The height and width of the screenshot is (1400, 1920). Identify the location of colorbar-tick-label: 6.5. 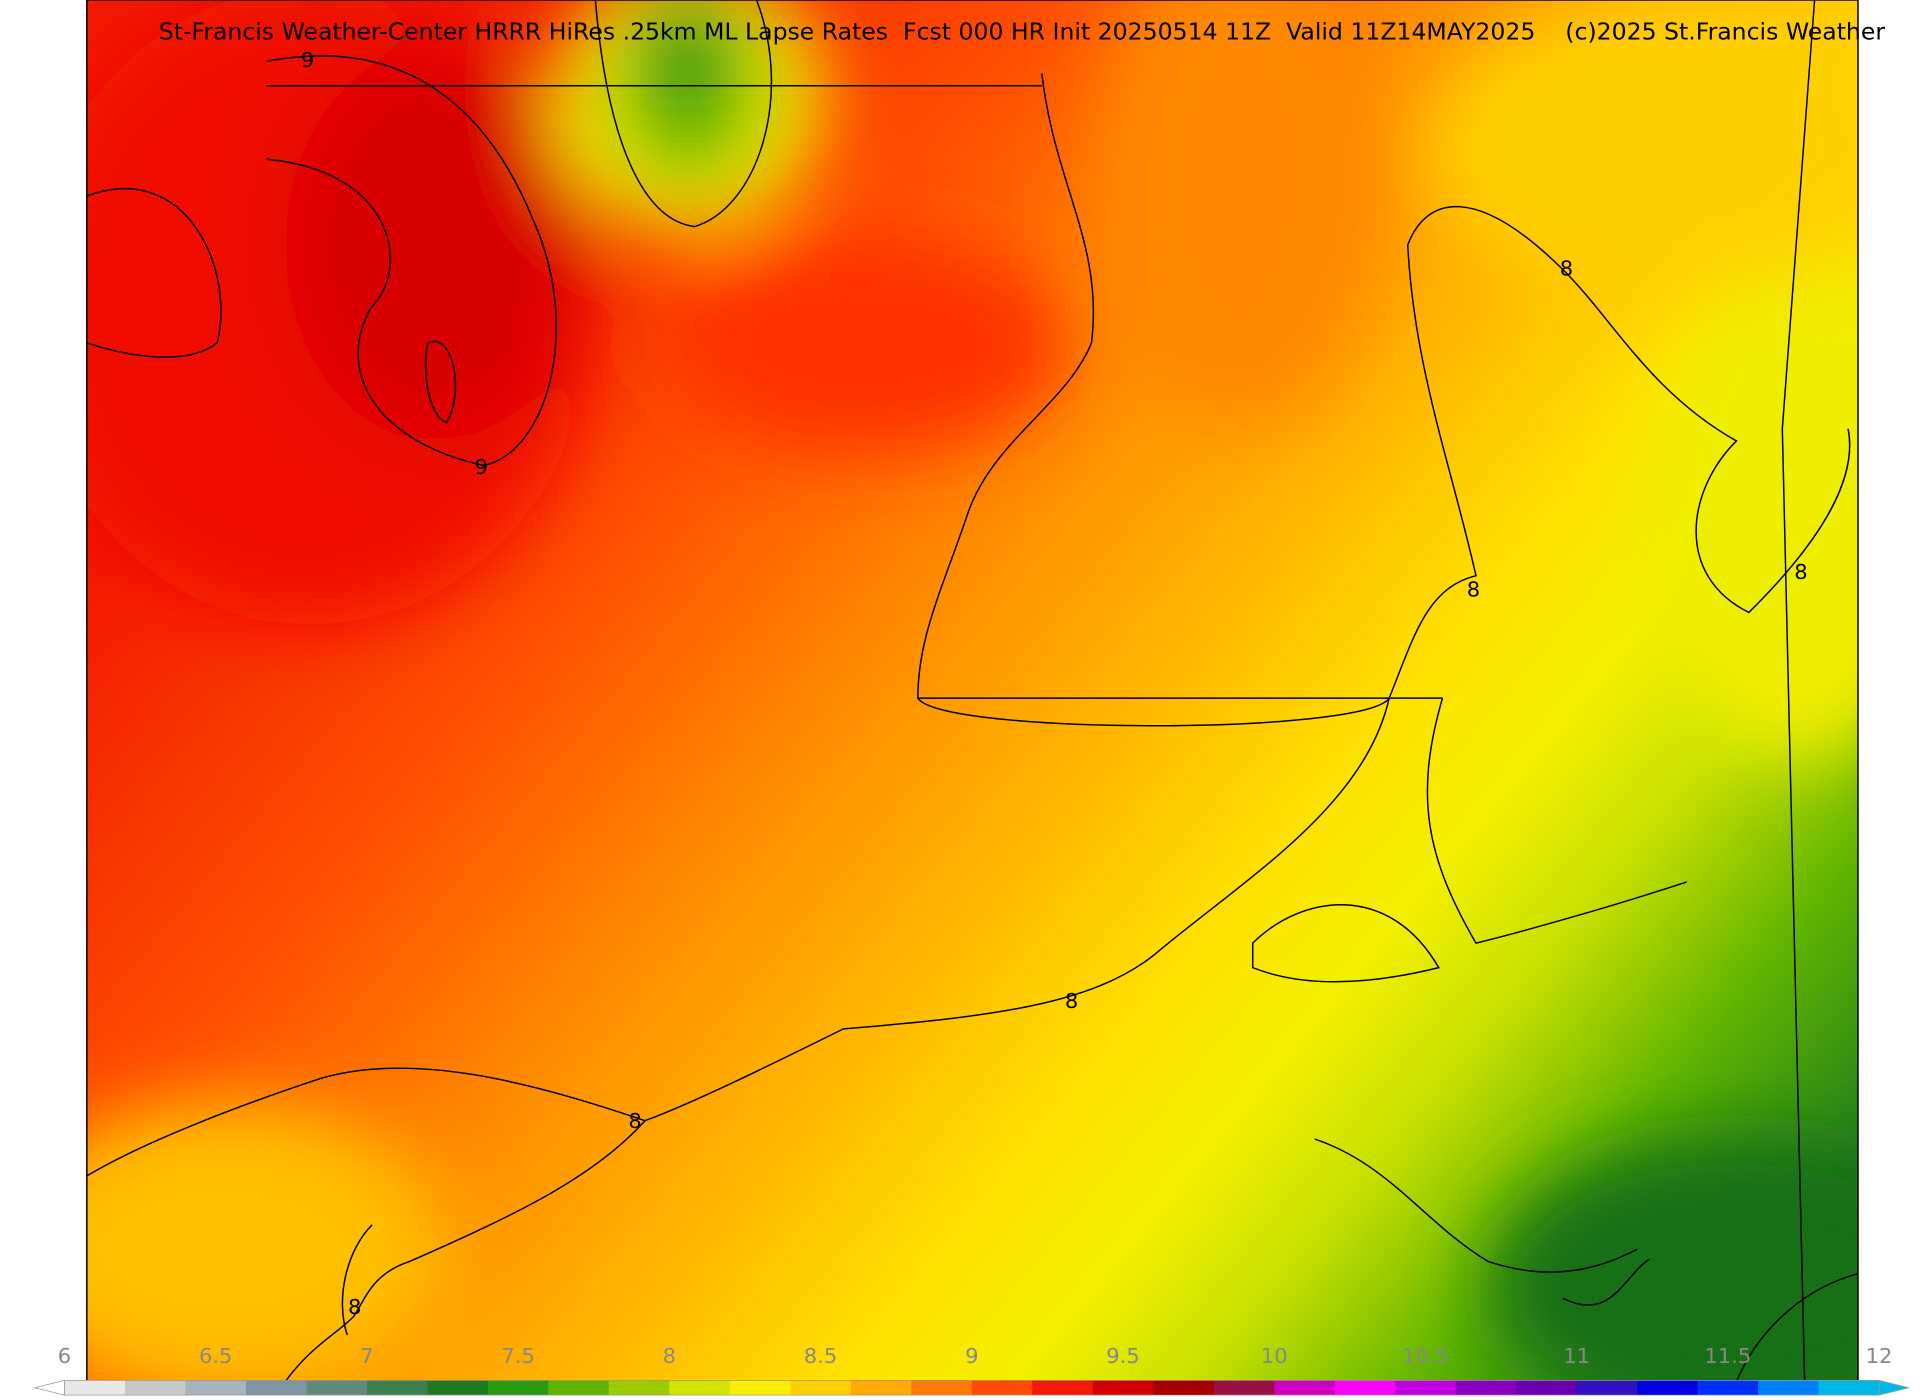
(216, 1356).